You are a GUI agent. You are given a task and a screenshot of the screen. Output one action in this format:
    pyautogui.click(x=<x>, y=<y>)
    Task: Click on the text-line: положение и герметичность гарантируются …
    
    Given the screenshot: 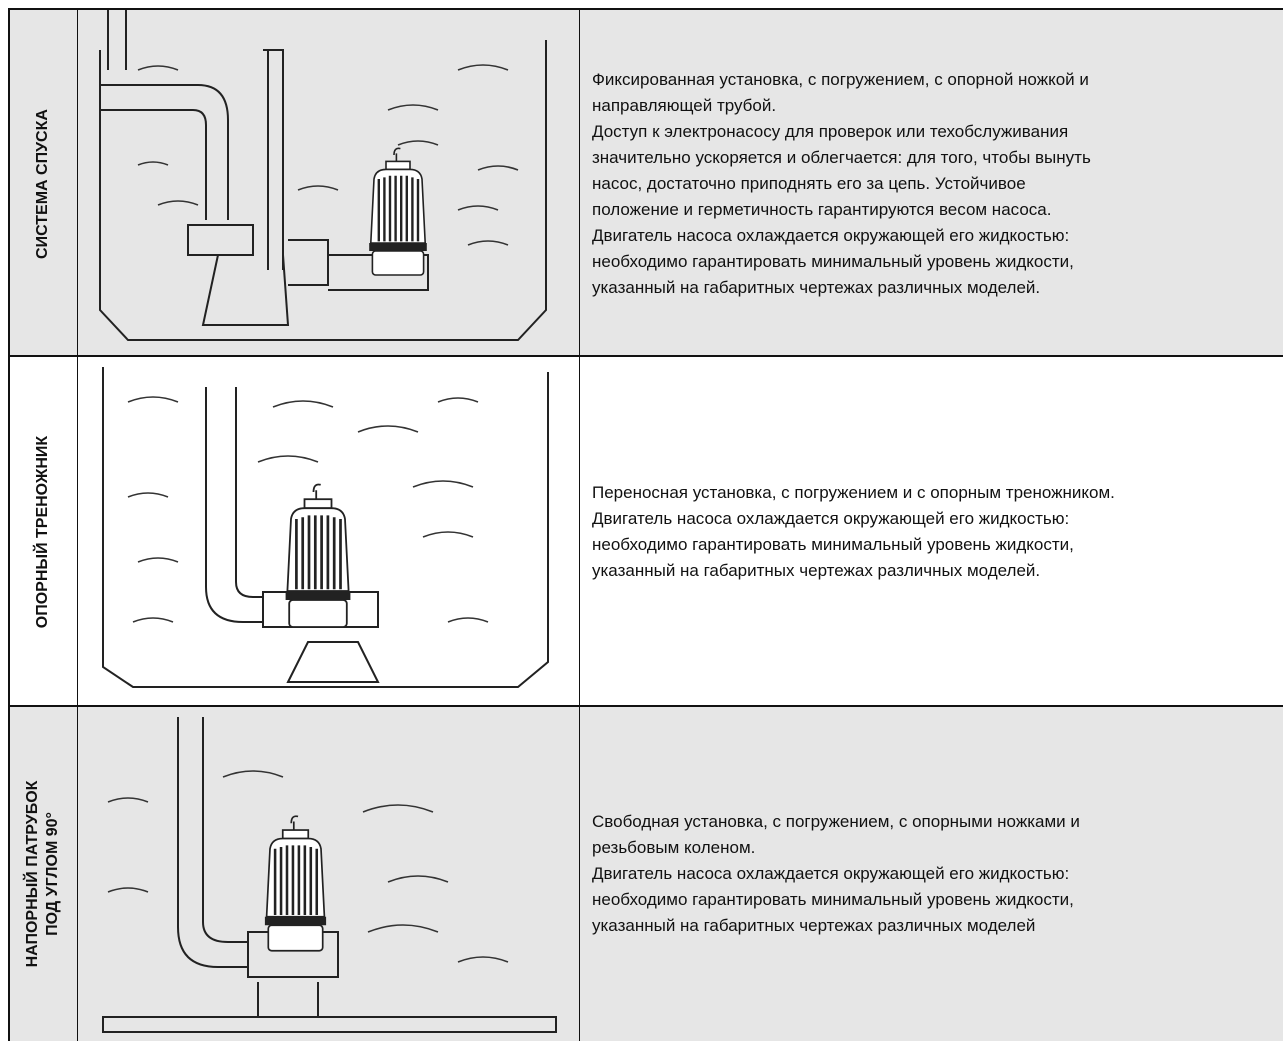 What is the action you would take?
    pyautogui.click(x=822, y=209)
    